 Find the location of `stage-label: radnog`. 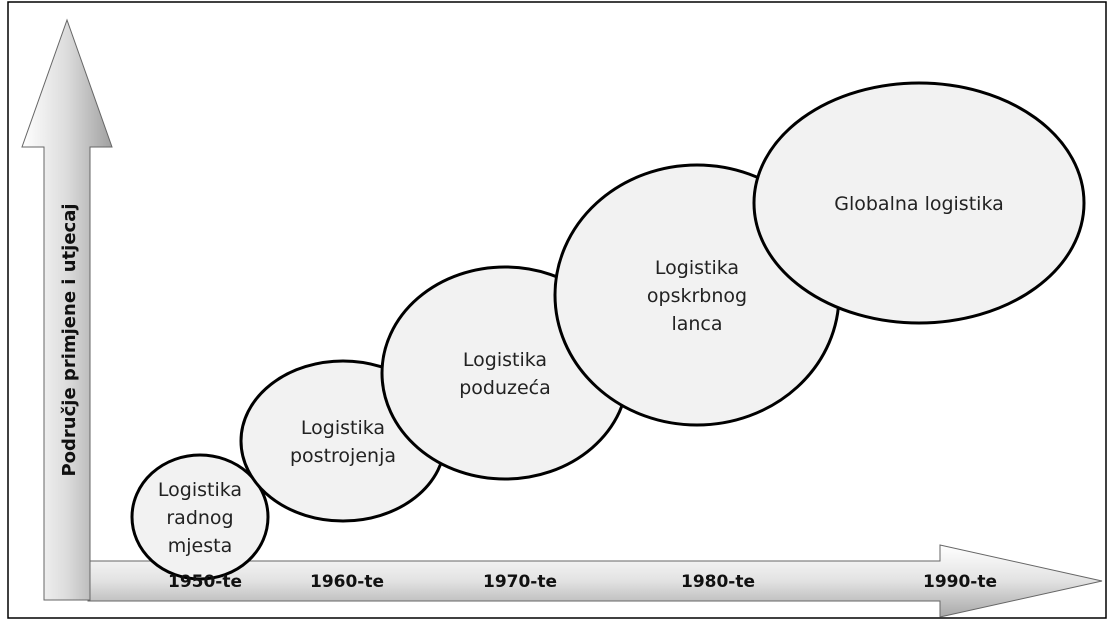

stage-label: radnog is located at coordinates (199, 518).